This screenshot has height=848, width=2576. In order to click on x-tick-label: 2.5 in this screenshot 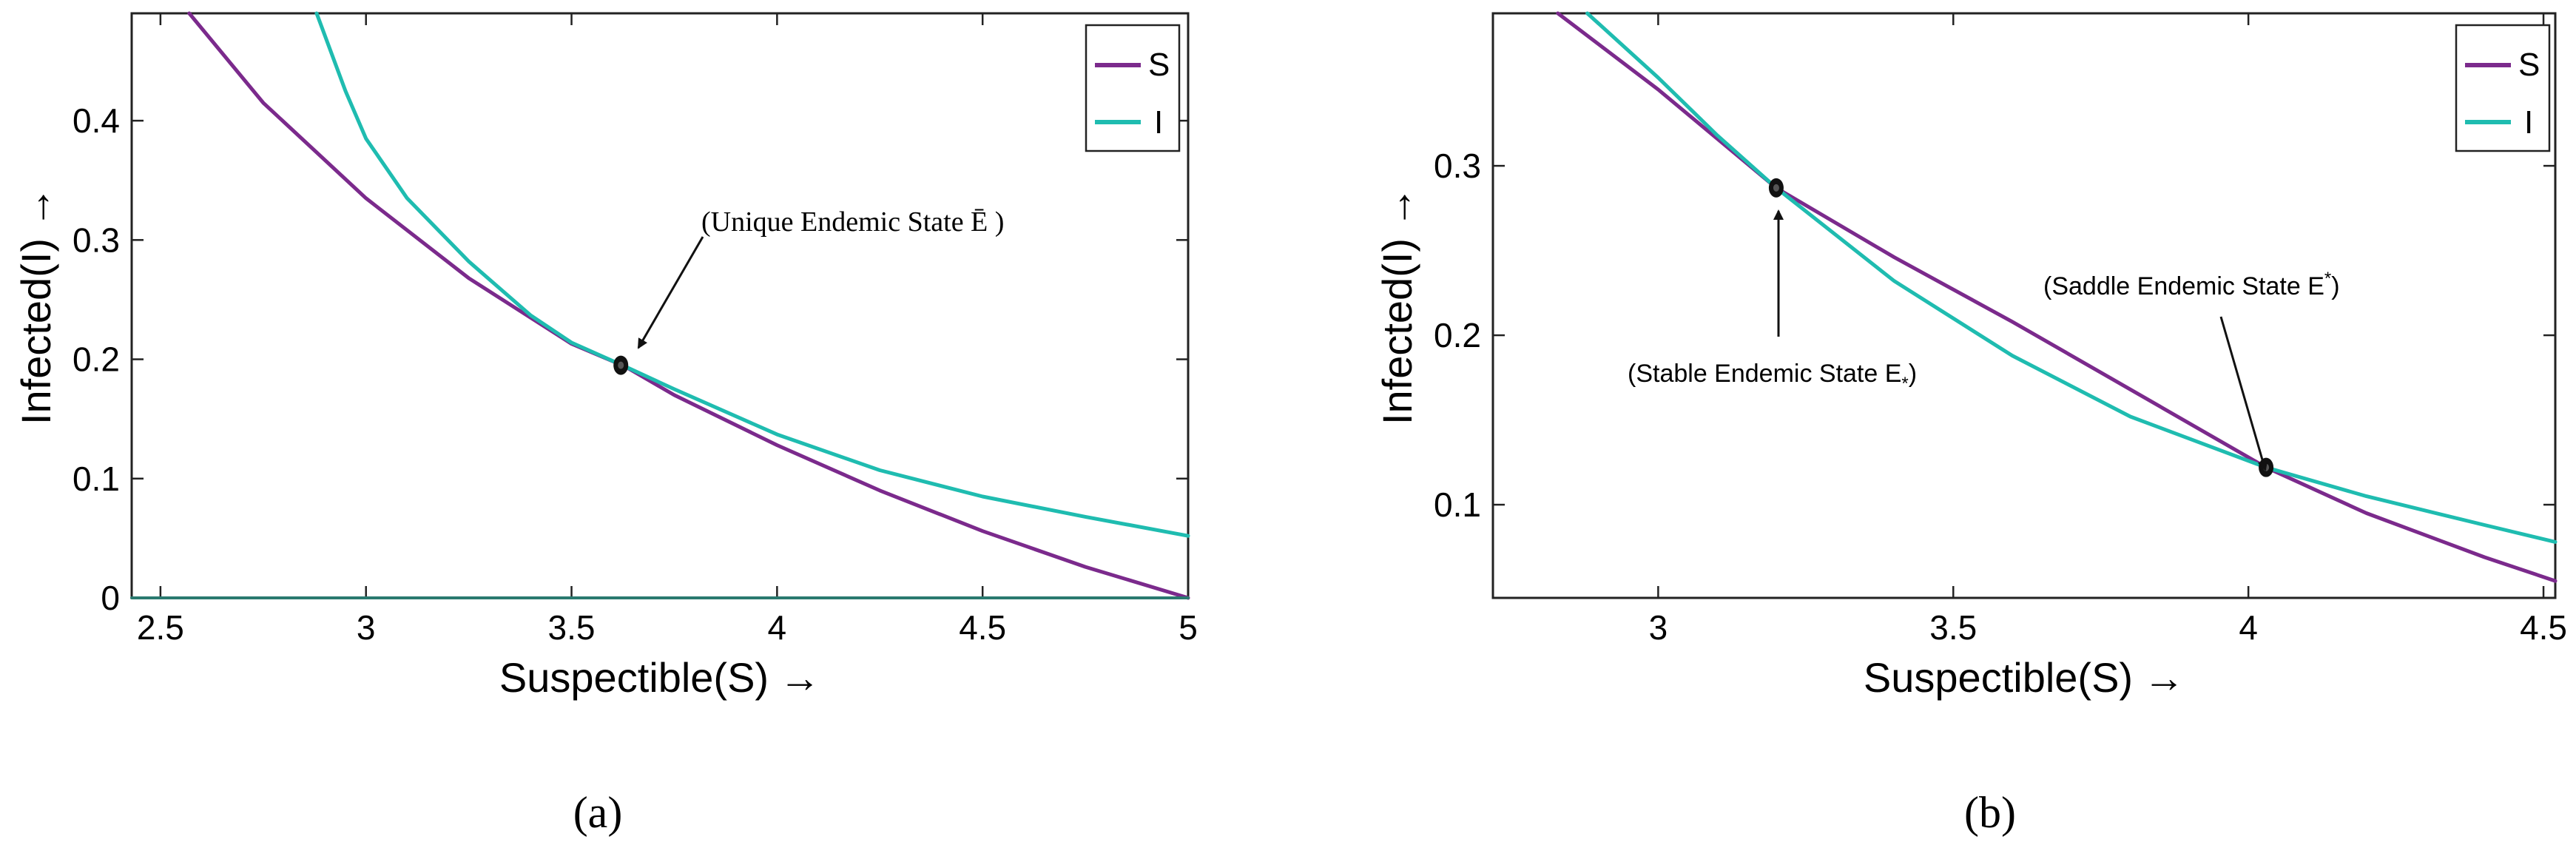, I will do `click(160, 627)`.